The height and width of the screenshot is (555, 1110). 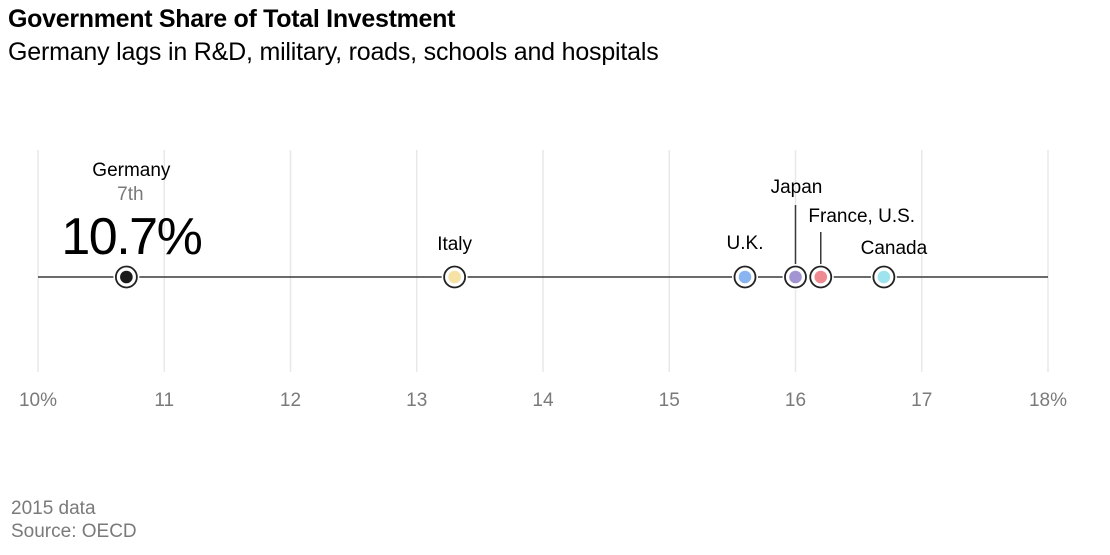 I want to click on x-tick-label: 10%, so click(x=38, y=400).